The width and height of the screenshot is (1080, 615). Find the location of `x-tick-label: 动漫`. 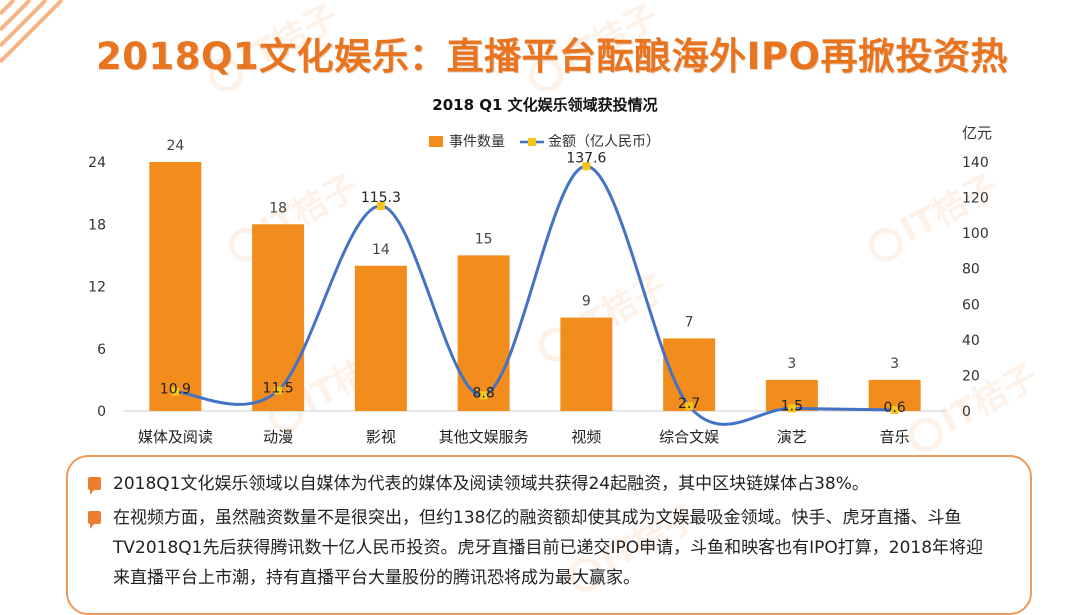

x-tick-label: 动漫 is located at coordinates (278, 437).